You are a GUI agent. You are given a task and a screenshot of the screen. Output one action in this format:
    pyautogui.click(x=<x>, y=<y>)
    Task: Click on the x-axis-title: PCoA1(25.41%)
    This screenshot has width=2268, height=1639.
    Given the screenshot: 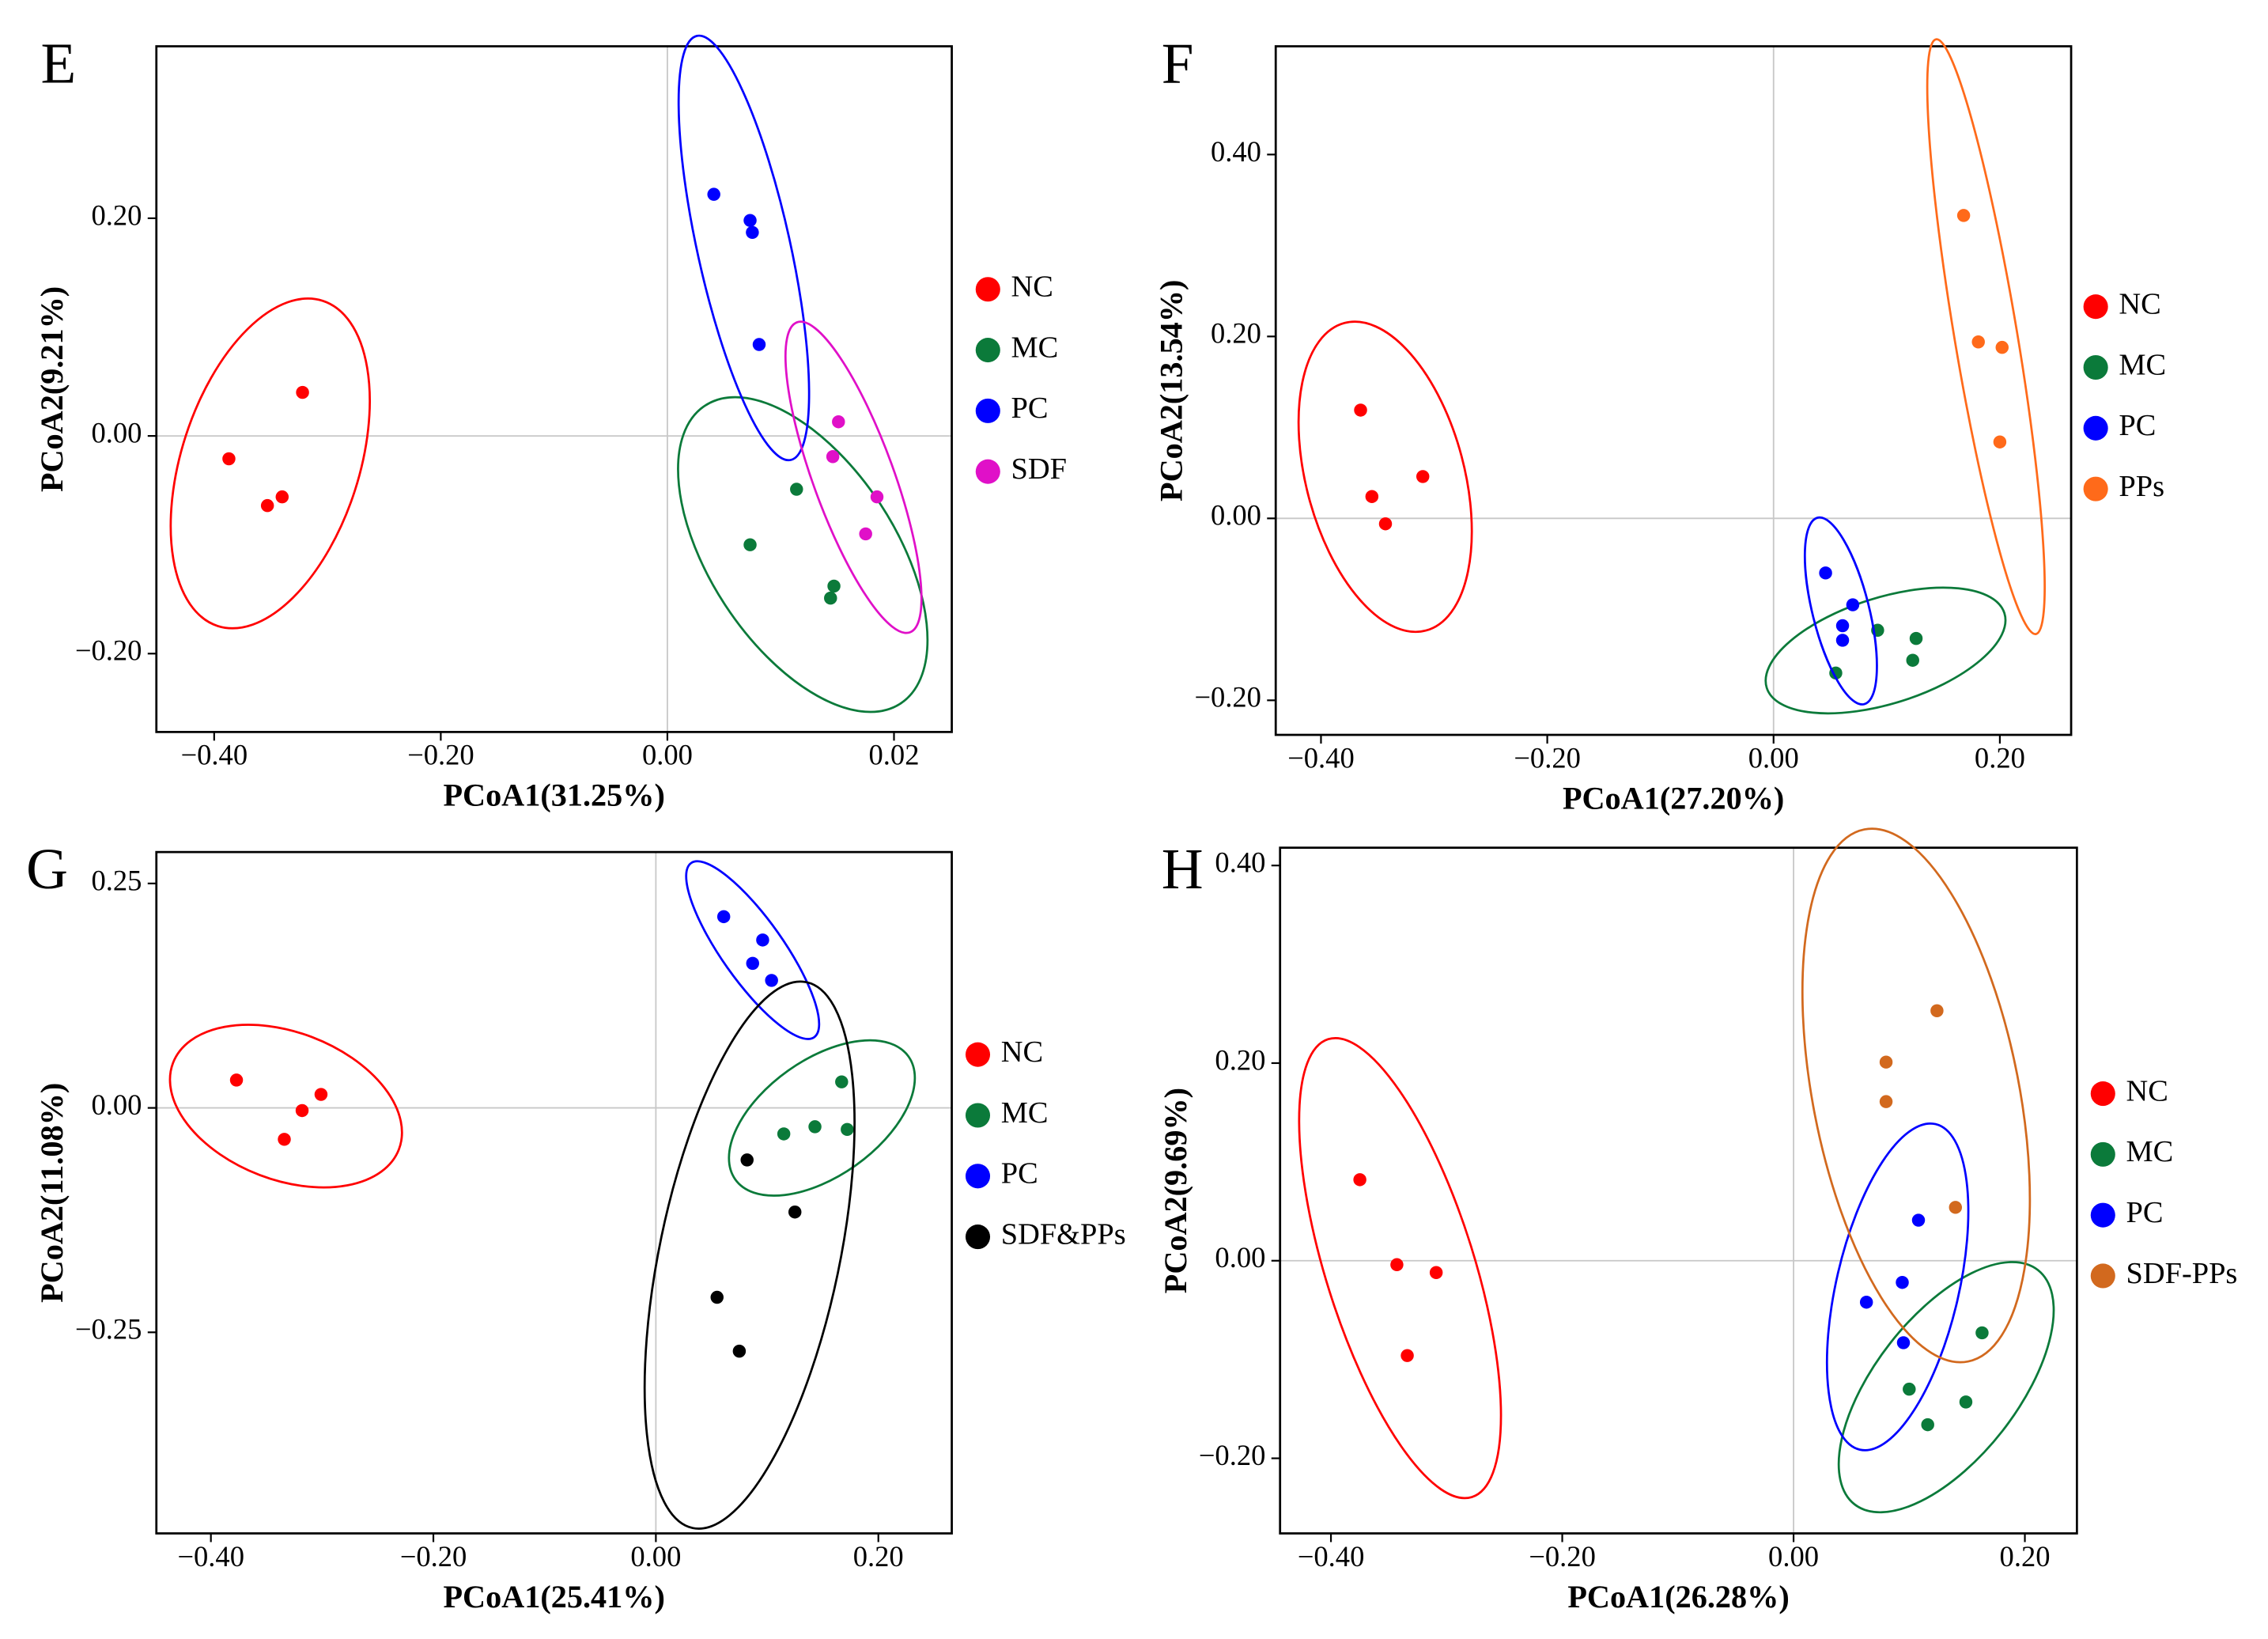 What is the action you would take?
    pyautogui.click(x=553, y=1596)
    